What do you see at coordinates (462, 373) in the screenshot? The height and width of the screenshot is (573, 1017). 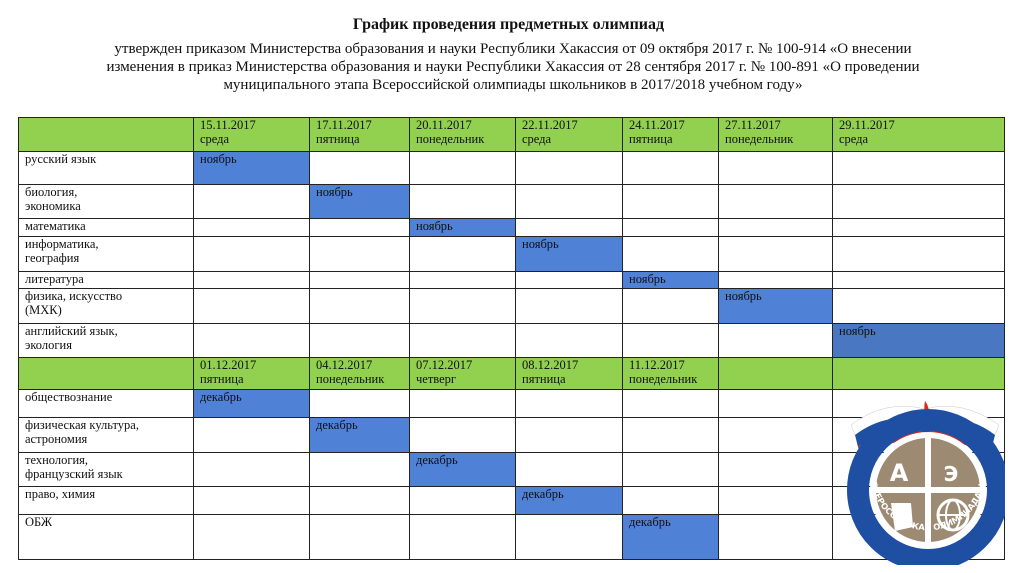 I see `date-header-cell: 07.12.2017 четверг` at bounding box center [462, 373].